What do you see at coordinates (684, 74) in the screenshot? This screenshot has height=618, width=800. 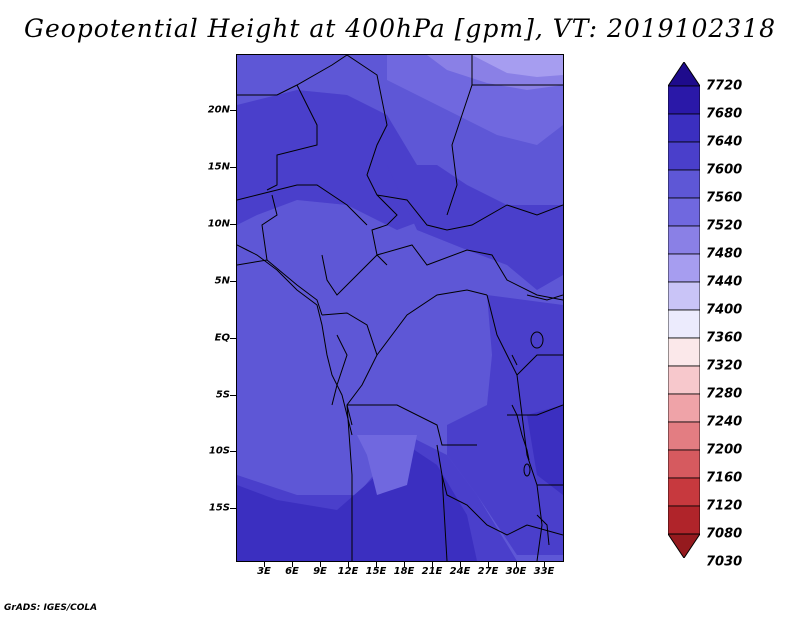 I see `colorbar-top-arrow` at bounding box center [684, 74].